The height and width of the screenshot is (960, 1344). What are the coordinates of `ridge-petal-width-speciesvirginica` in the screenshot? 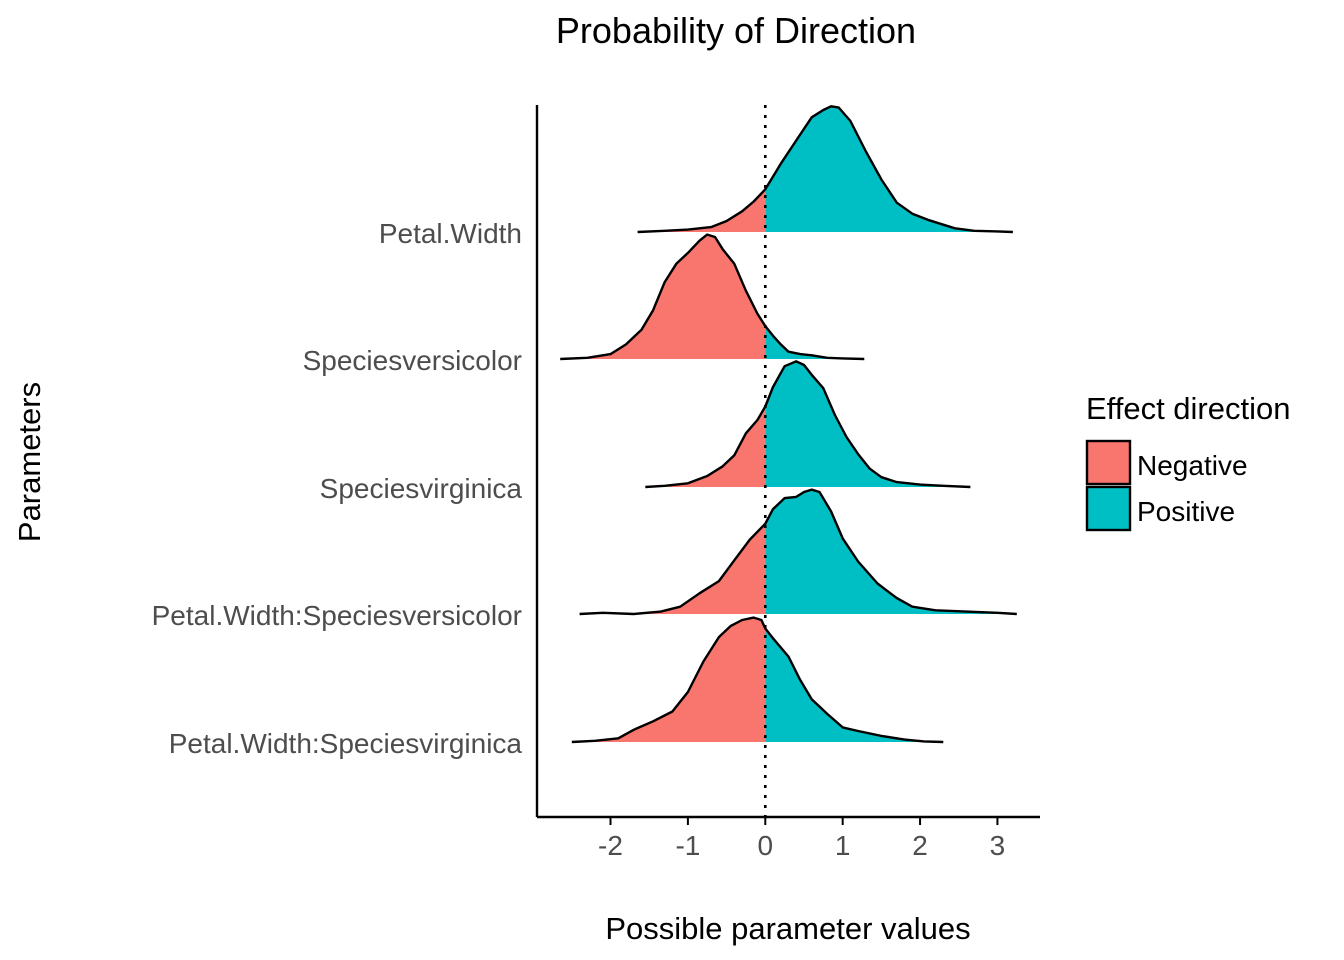 It's located at (757, 680).